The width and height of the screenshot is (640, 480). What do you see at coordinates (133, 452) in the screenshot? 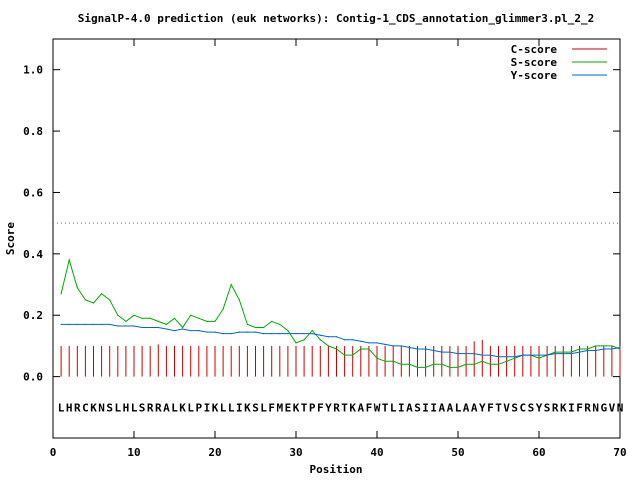
I see `x-tick-label: 10` at bounding box center [133, 452].